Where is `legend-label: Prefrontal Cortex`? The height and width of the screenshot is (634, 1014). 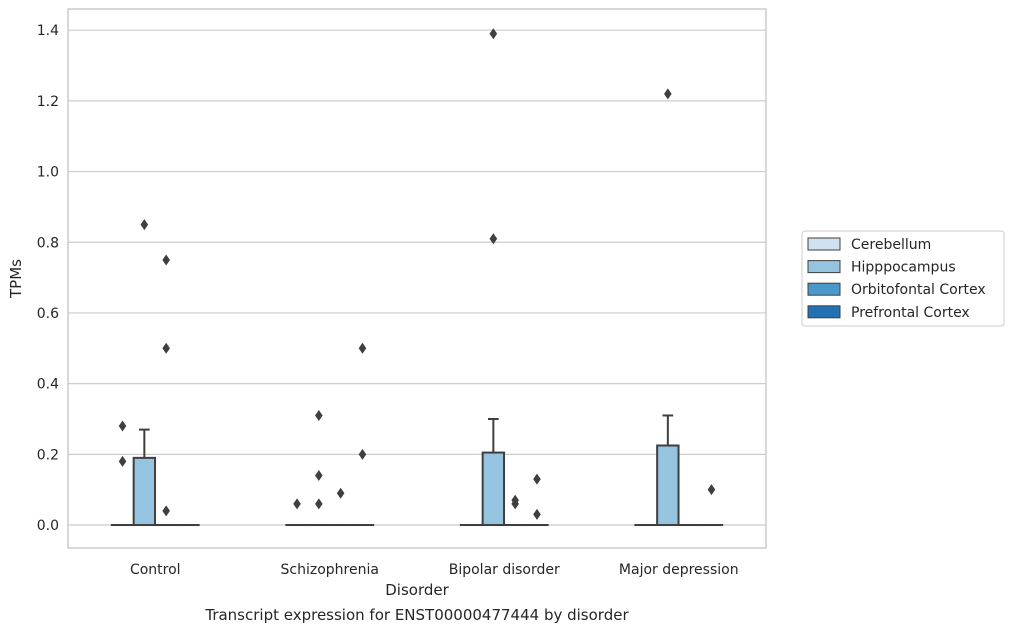
legend-label: Prefrontal Cortex is located at coordinates (910, 313).